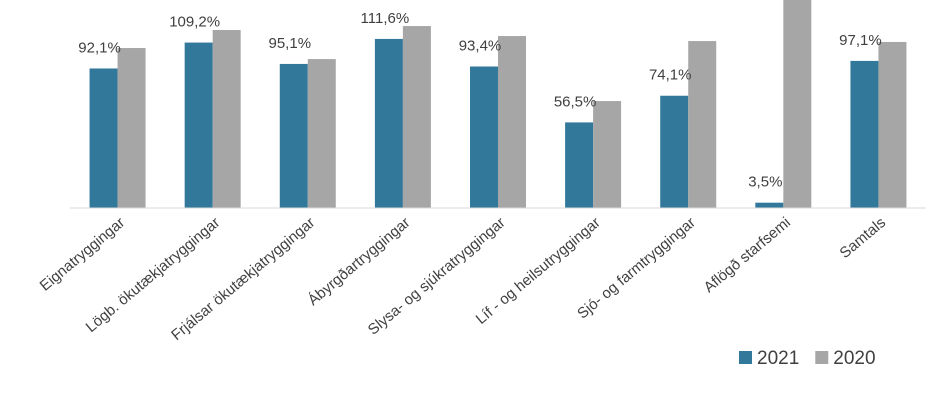  Describe the element at coordinates (359, 261) in the screenshot. I see `x-tick-label: Ábyrgðartryggingar` at that location.